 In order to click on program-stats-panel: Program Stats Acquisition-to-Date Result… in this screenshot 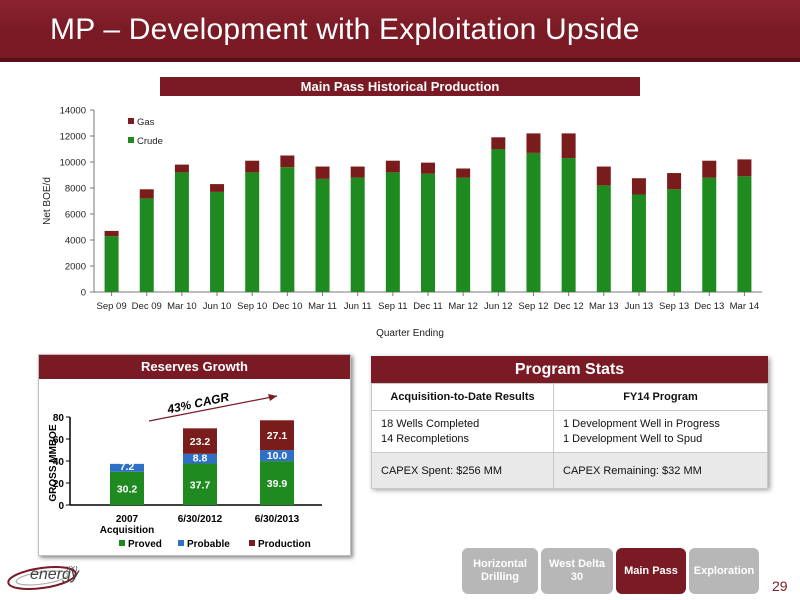, I will do `click(569, 422)`.